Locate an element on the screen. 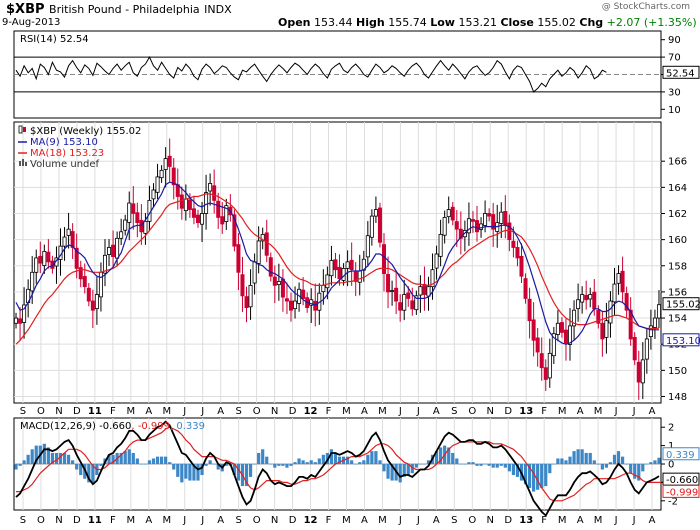  rsi-value-label-box is located at coordinates (681, 72).